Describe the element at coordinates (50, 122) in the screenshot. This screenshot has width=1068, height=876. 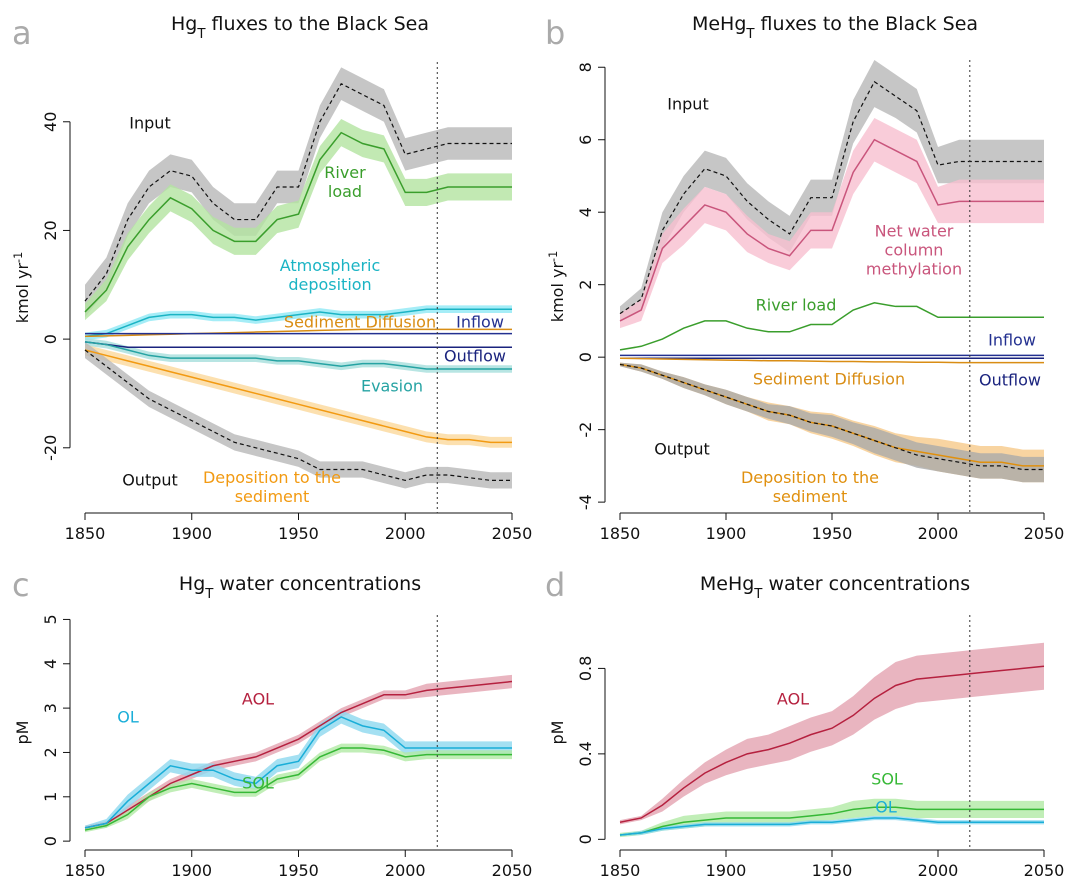
I see `y-tick-label: 40` at that location.